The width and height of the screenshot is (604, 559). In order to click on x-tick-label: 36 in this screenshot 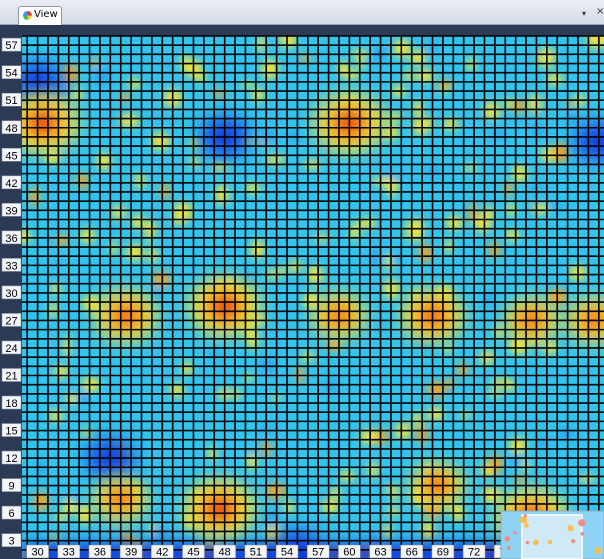, I will do `click(100, 553)`.